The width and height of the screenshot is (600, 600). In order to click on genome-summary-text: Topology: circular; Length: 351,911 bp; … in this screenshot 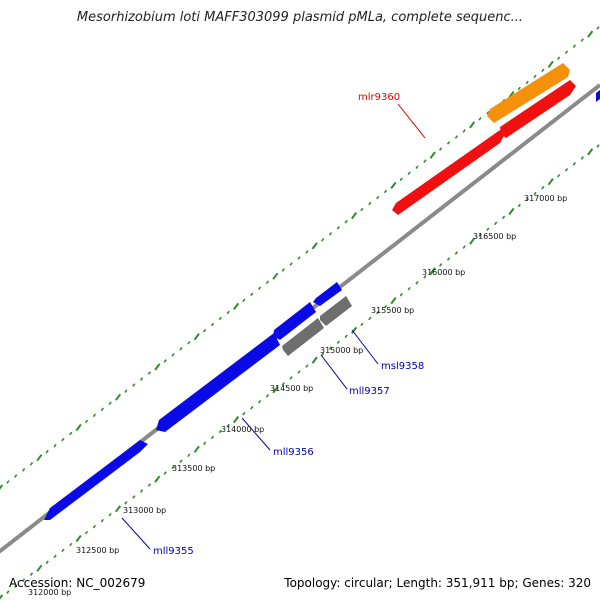, I will do `click(437, 583)`.